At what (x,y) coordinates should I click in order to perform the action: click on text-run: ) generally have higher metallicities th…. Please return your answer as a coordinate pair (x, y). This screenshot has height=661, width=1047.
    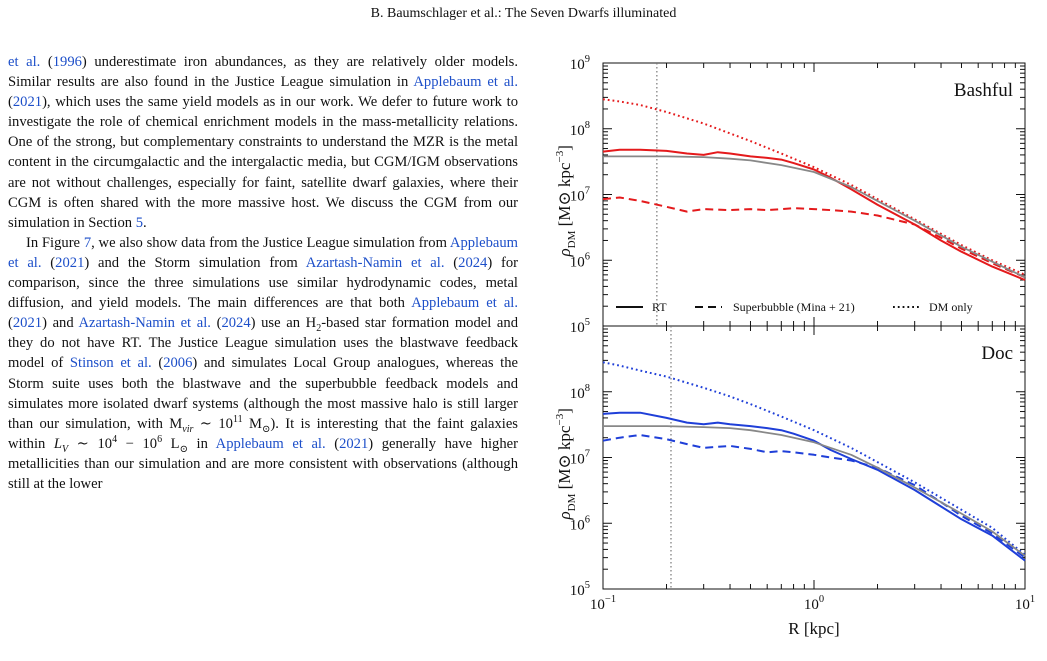
    Looking at the image, I should click on (263, 463).